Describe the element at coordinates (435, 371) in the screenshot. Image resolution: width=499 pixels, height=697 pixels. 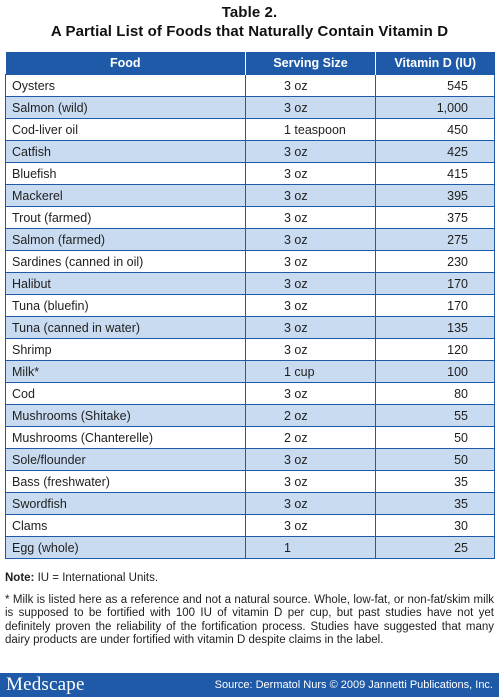
I see `vitamin-d-cell: 100` at that location.